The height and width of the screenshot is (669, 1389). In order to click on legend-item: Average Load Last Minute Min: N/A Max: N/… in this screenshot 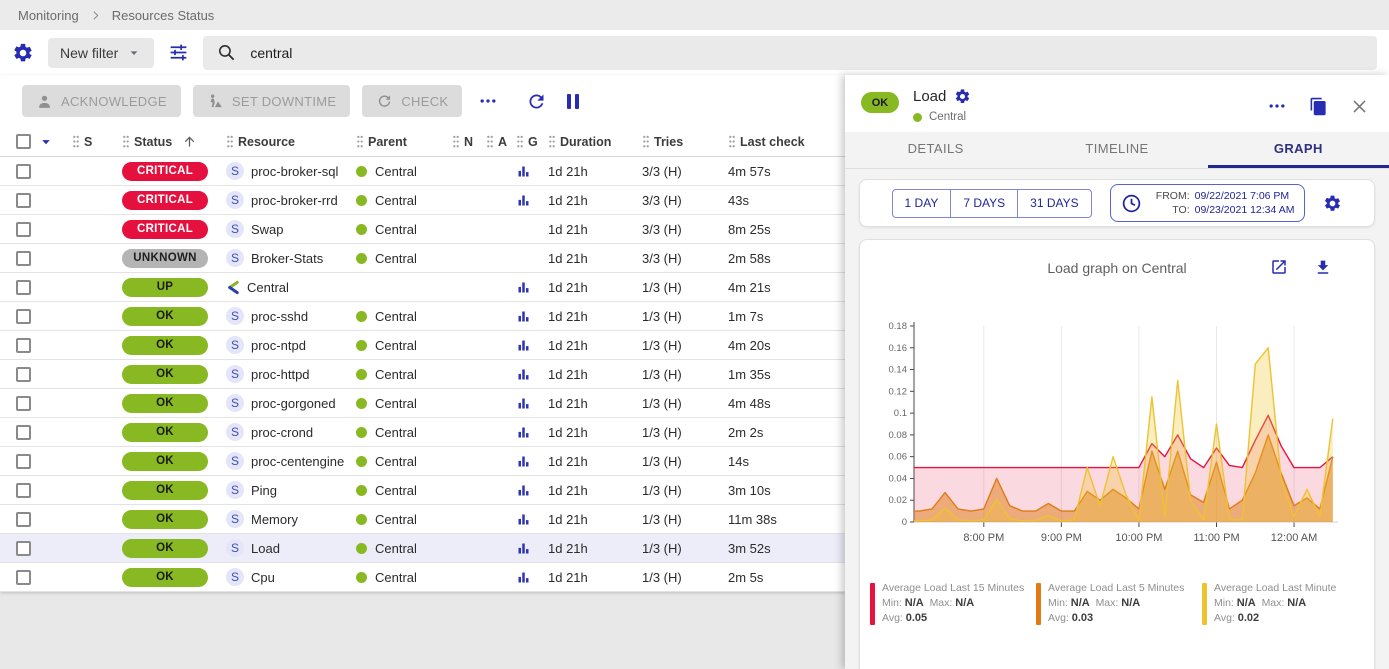, I will do `click(1285, 603)`.